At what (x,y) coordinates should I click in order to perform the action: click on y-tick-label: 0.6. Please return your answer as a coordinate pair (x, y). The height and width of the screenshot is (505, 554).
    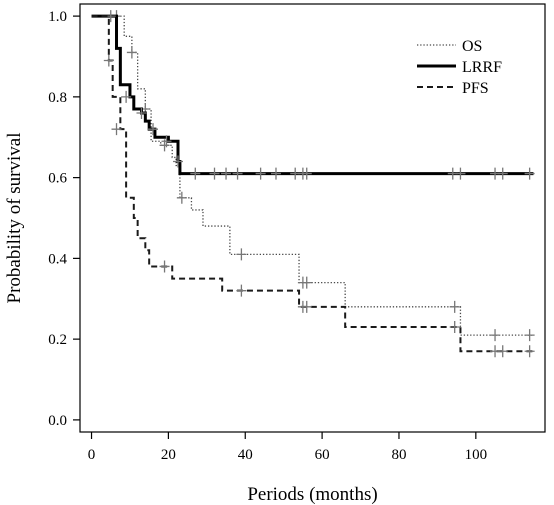
    Looking at the image, I should click on (57, 179).